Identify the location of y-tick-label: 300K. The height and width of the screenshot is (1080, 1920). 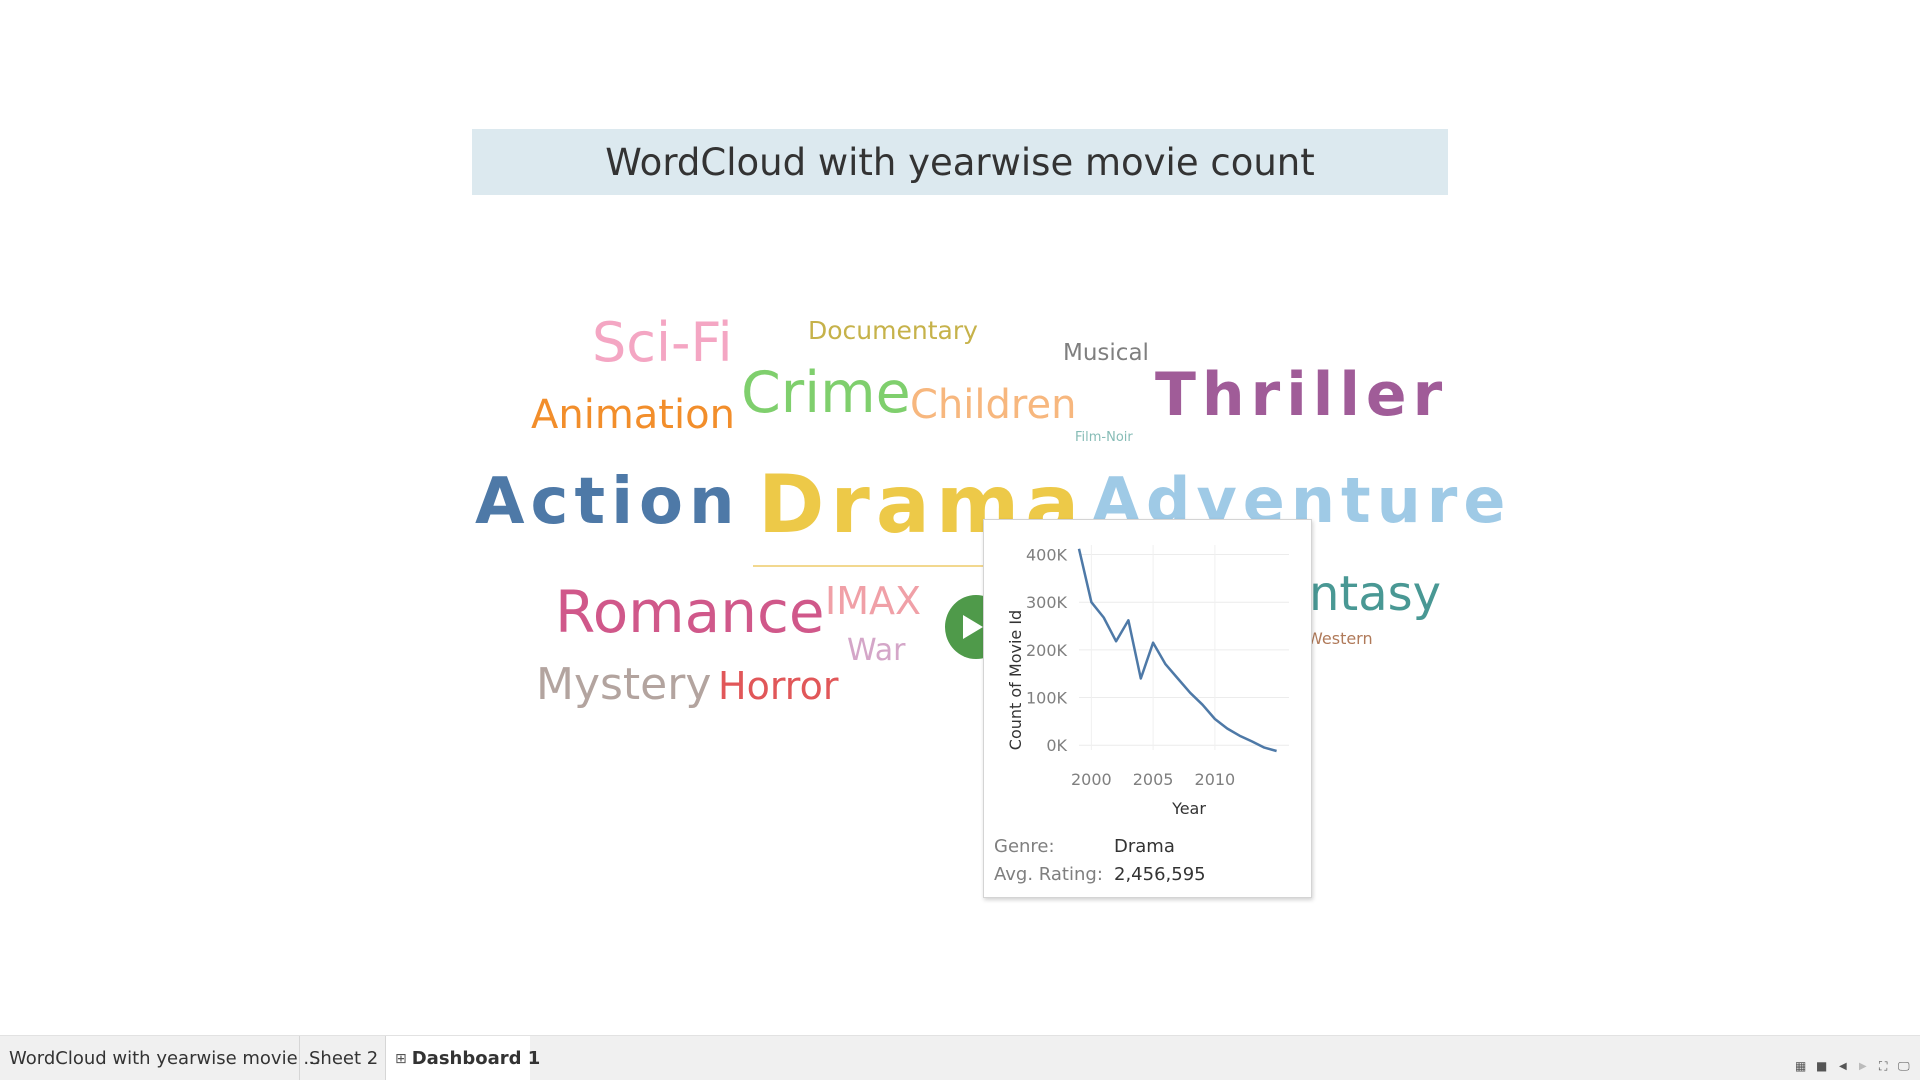
(1047, 602).